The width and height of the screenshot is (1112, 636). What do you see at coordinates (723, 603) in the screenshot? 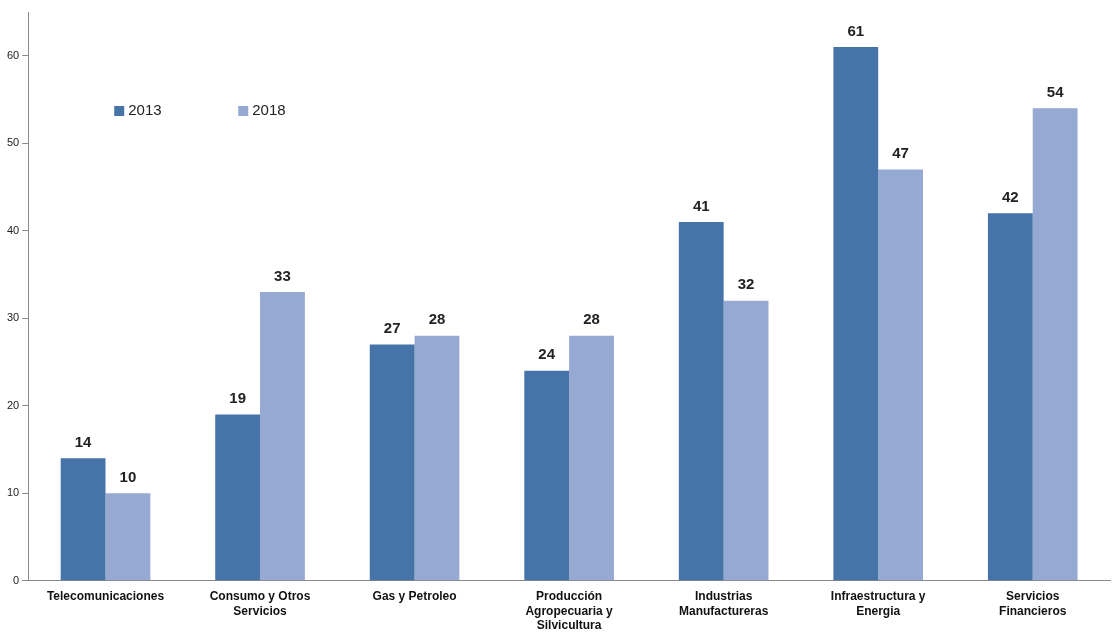
I see `x-tick-label: Industrias Manufactureras` at bounding box center [723, 603].